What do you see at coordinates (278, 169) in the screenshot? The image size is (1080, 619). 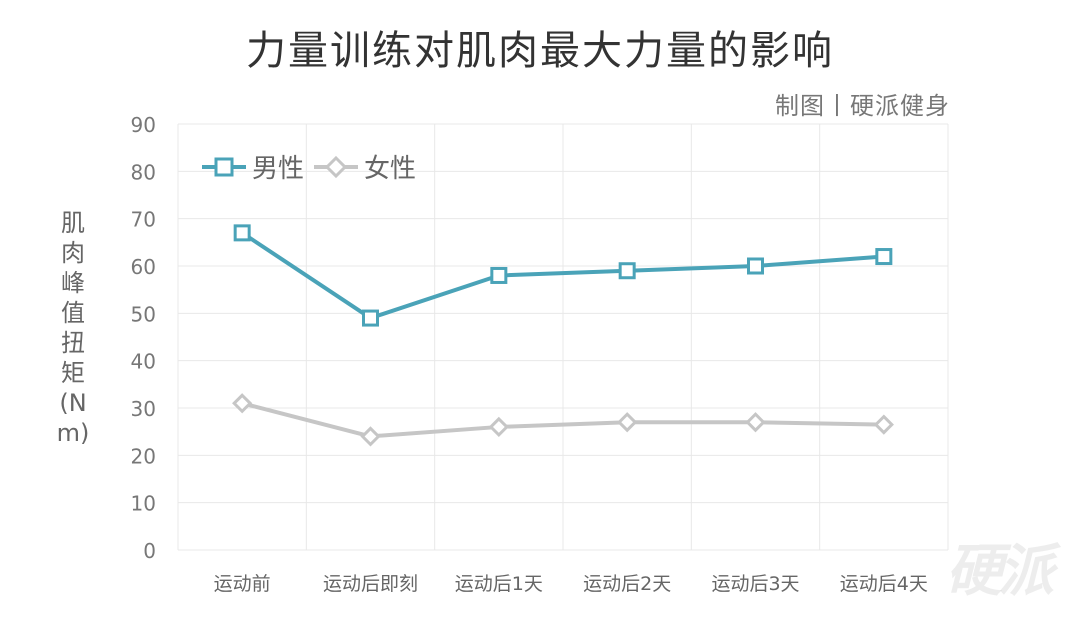 I see `legend-label-male: 男性` at bounding box center [278, 169].